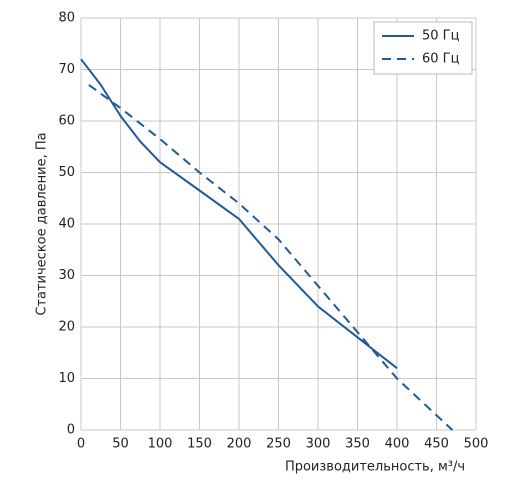 This screenshot has height=491, width=523. What do you see at coordinates (66, 224) in the screenshot?
I see `y-tick-label: 40` at bounding box center [66, 224].